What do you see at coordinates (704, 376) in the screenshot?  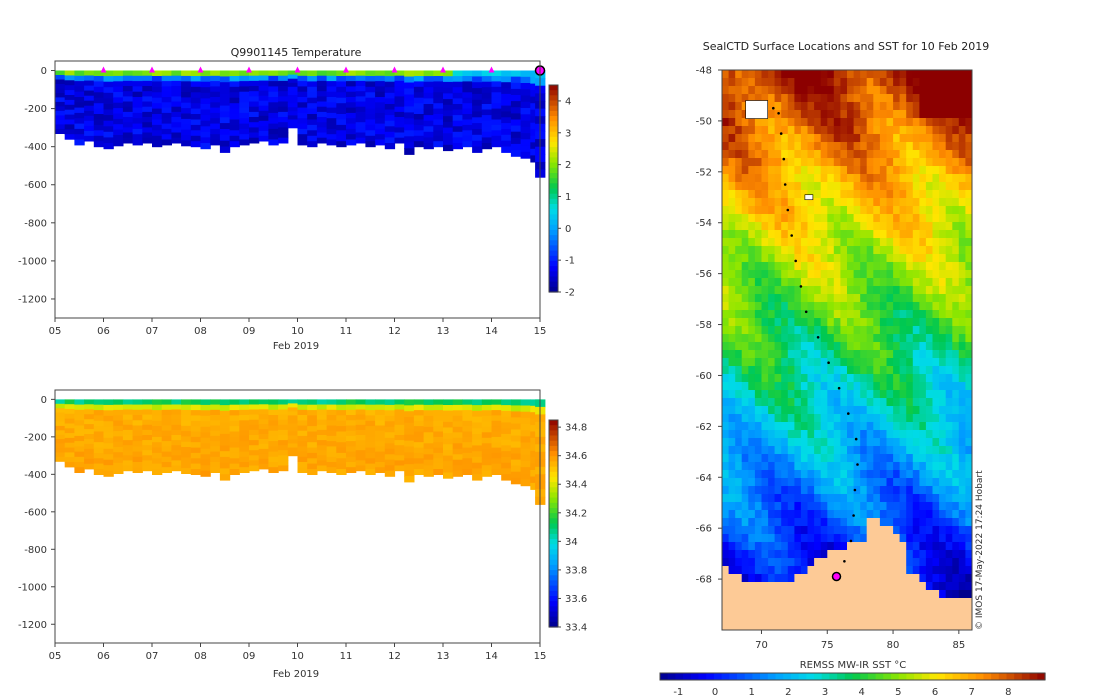 I see `map-y-tick-label: -60` at bounding box center [704, 376].